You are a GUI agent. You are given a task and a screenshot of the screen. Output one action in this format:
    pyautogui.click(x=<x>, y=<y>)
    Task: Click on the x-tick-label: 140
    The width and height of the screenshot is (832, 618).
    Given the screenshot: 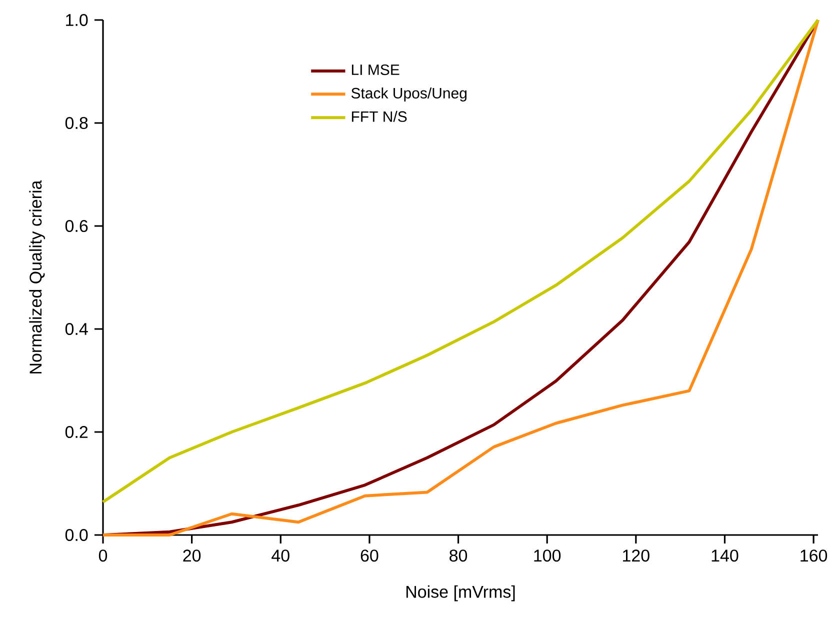 What is the action you would take?
    pyautogui.click(x=725, y=556)
    